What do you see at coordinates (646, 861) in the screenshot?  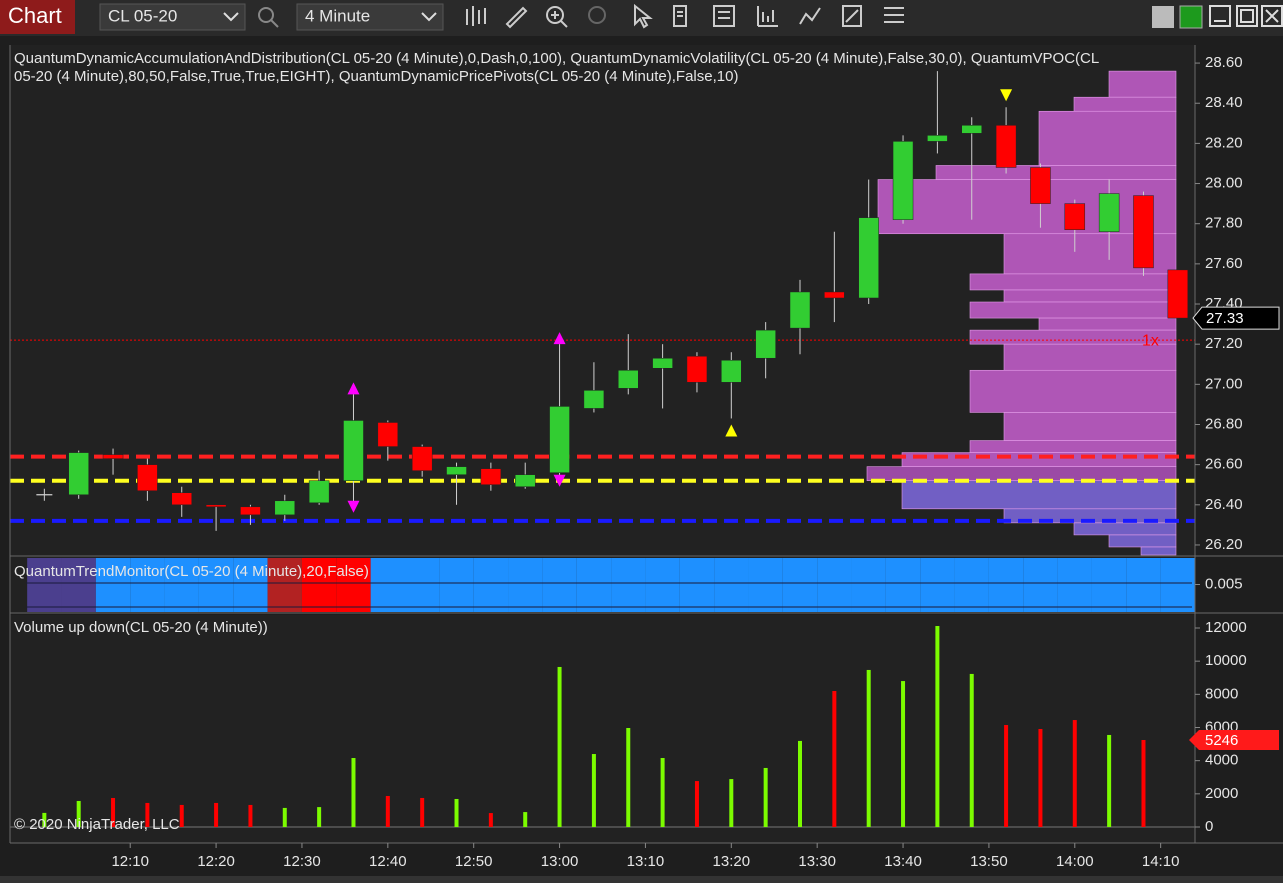 I see `x-tick-label: 13:10` at bounding box center [646, 861].